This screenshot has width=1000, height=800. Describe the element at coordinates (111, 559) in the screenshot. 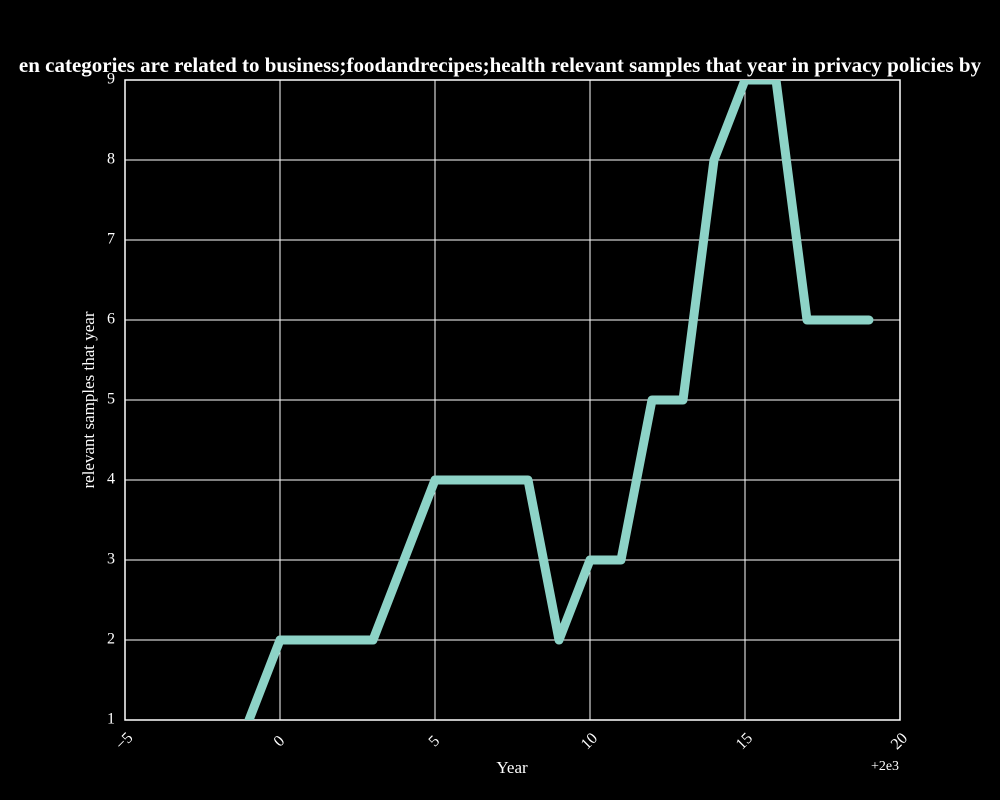

I see `y-tick-label: 3` at that location.